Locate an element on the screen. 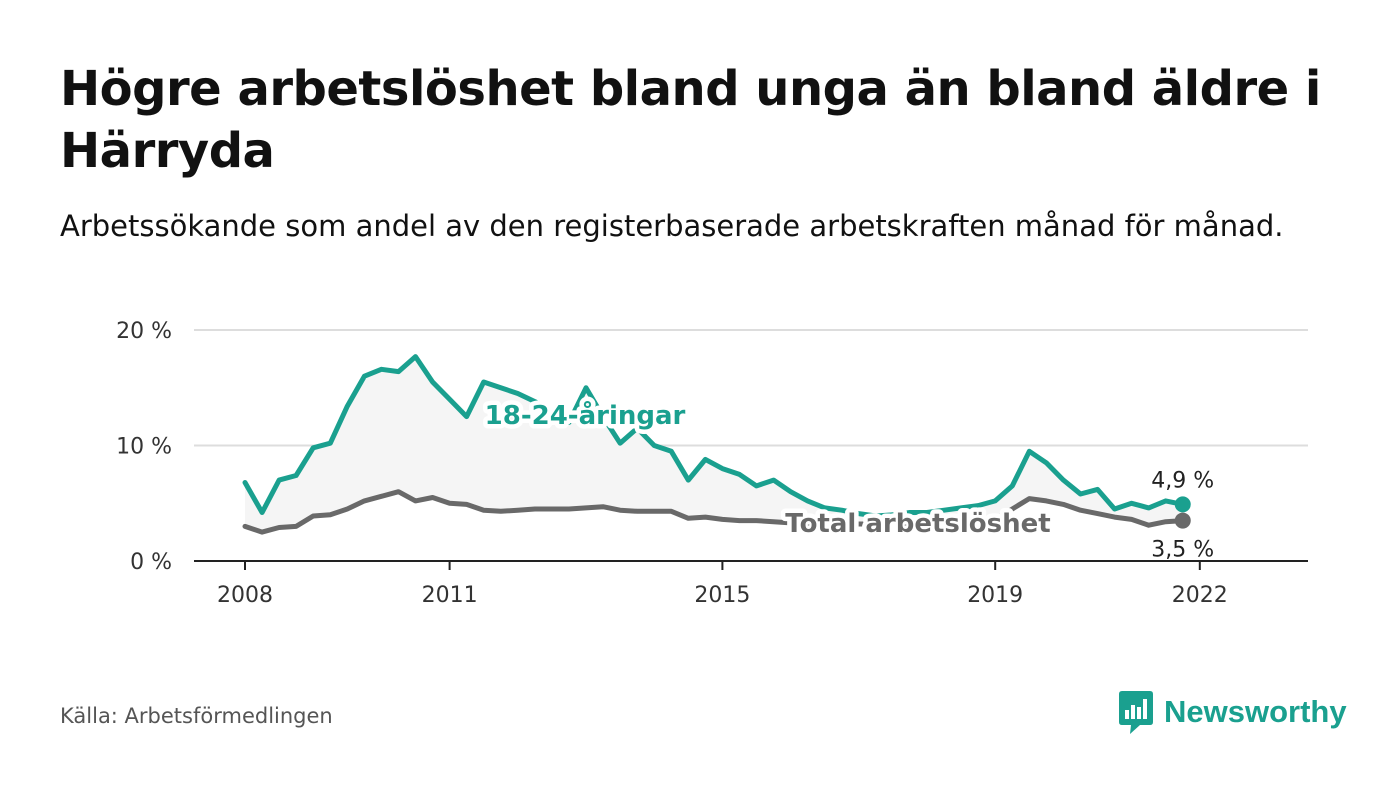 This screenshot has width=1400, height=794. series-label-total-halo: Total arbetslöshet is located at coordinates (917, 524).